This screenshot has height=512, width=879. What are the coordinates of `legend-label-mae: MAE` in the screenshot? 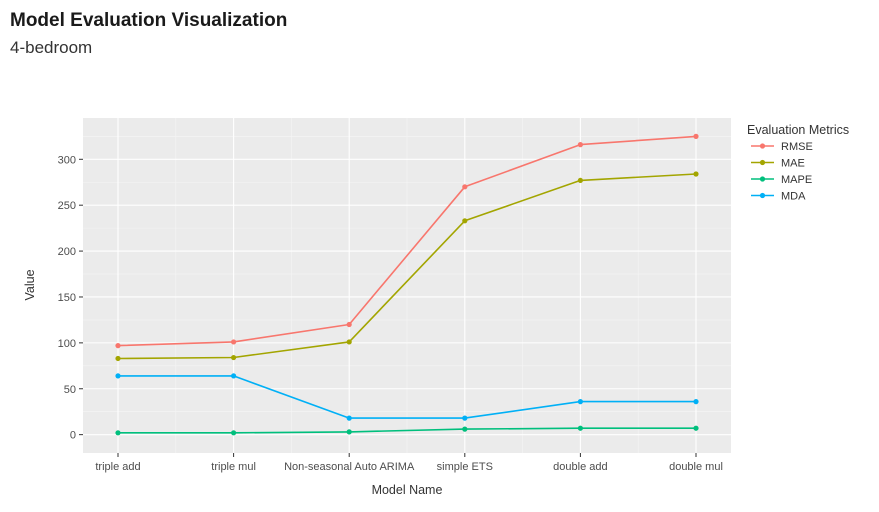 It's located at (793, 164).